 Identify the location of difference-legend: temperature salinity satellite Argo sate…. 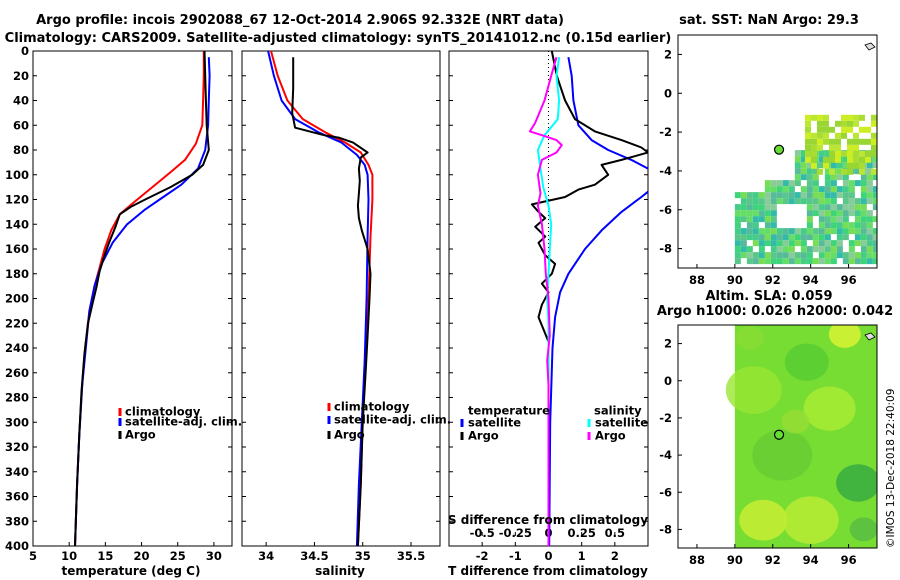
(554, 423).